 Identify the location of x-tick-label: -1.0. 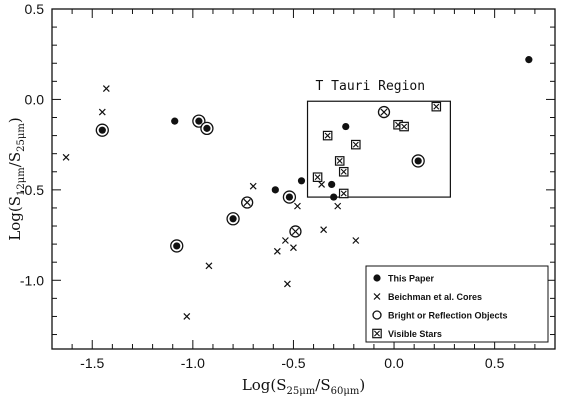
(193, 363).